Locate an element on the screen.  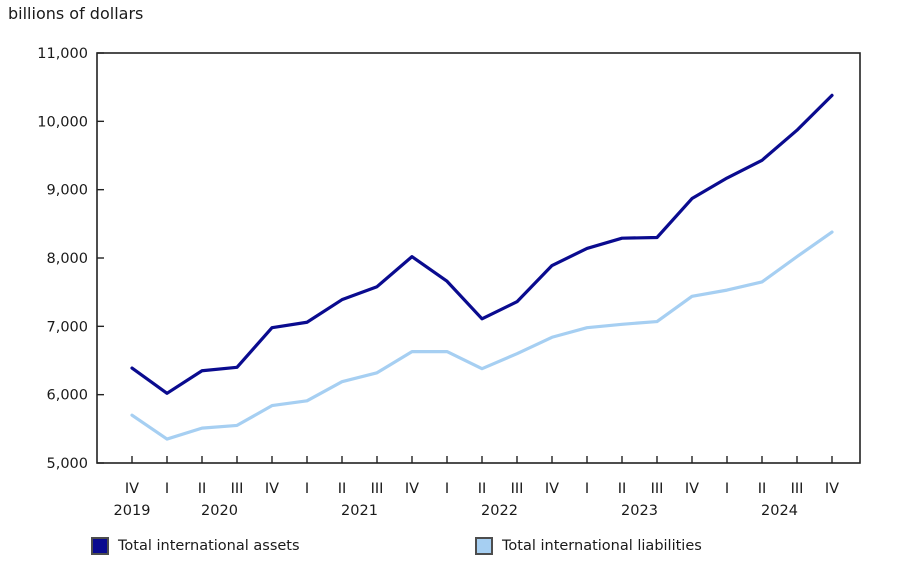
liabilities-legend-label: Total international liabilities is located at coordinates (602, 546).